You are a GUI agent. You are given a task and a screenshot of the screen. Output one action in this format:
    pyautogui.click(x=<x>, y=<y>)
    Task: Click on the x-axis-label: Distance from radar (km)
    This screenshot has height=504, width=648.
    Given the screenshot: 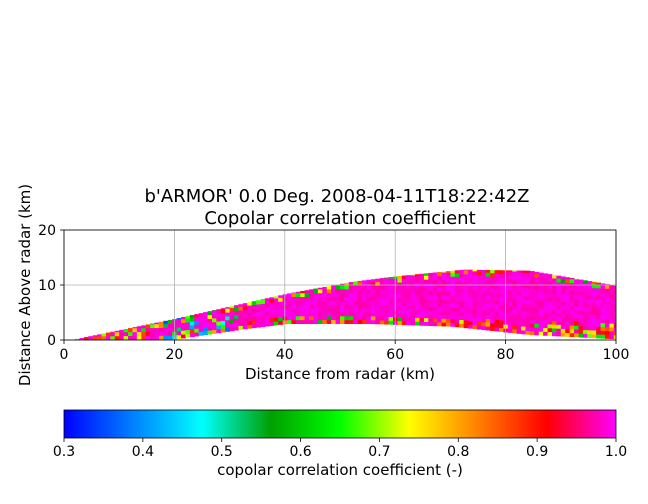 What is the action you would take?
    pyautogui.click(x=340, y=374)
    